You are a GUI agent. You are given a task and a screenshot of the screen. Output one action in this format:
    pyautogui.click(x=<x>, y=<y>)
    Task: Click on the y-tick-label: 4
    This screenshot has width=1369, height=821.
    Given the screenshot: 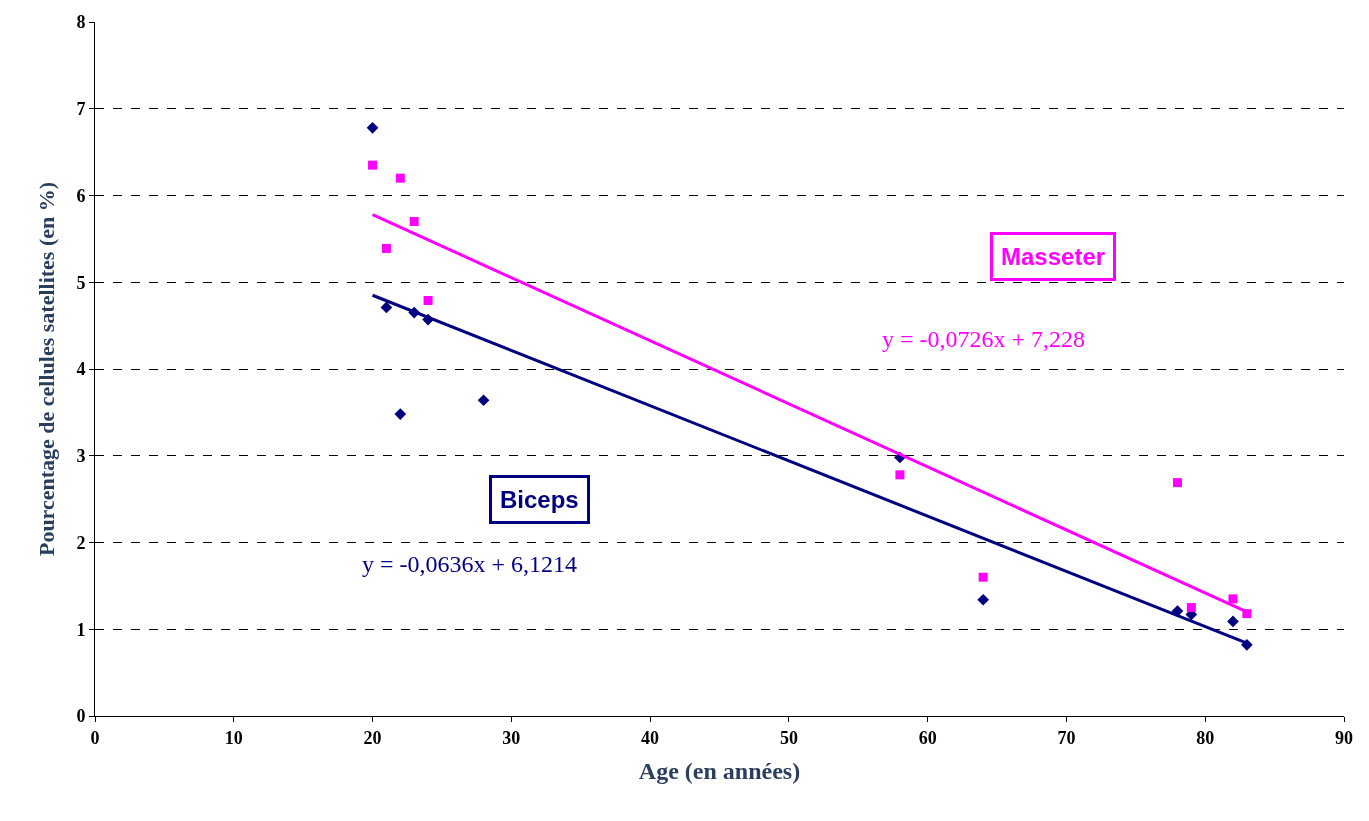 What is the action you would take?
    pyautogui.click(x=81, y=369)
    